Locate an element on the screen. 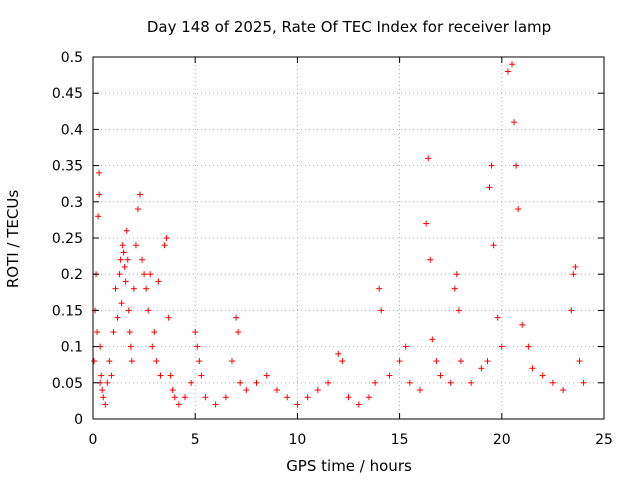 The image size is (640, 480). y-tick-label: 0.2 is located at coordinates (72, 275).